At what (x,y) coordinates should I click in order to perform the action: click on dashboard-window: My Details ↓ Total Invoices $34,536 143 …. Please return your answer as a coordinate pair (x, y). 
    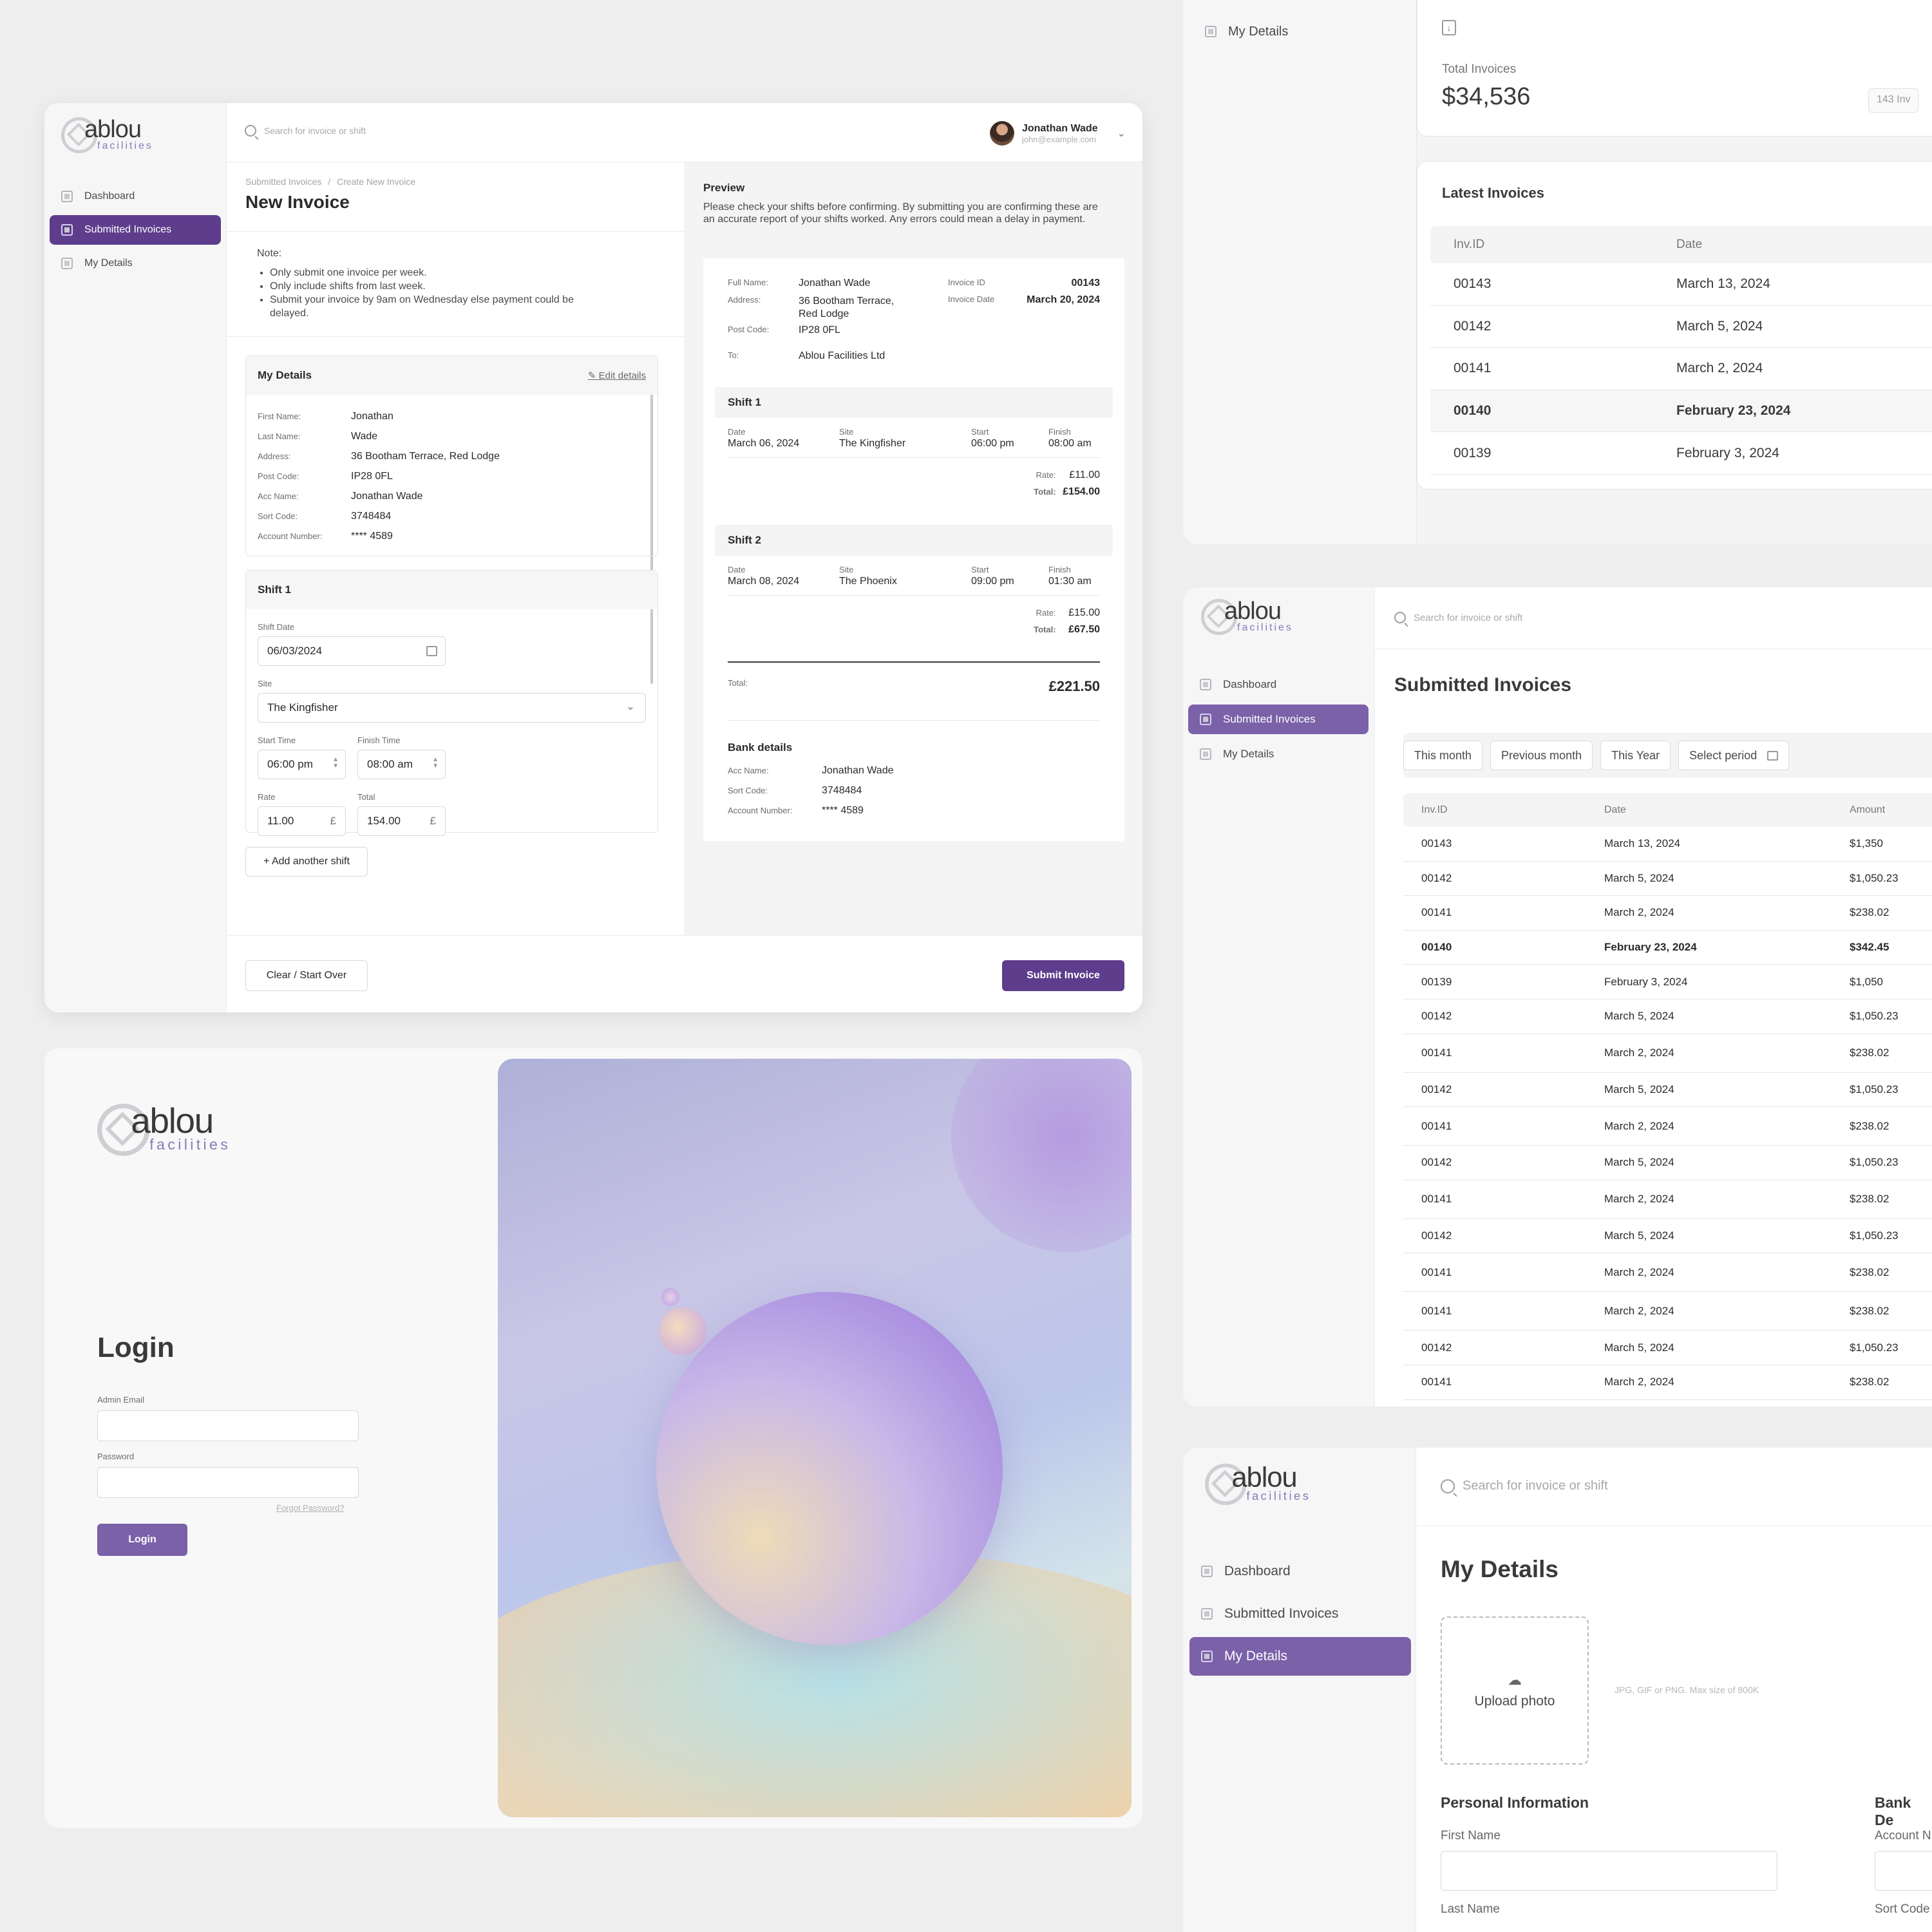
    Looking at the image, I should click on (1558, 272).